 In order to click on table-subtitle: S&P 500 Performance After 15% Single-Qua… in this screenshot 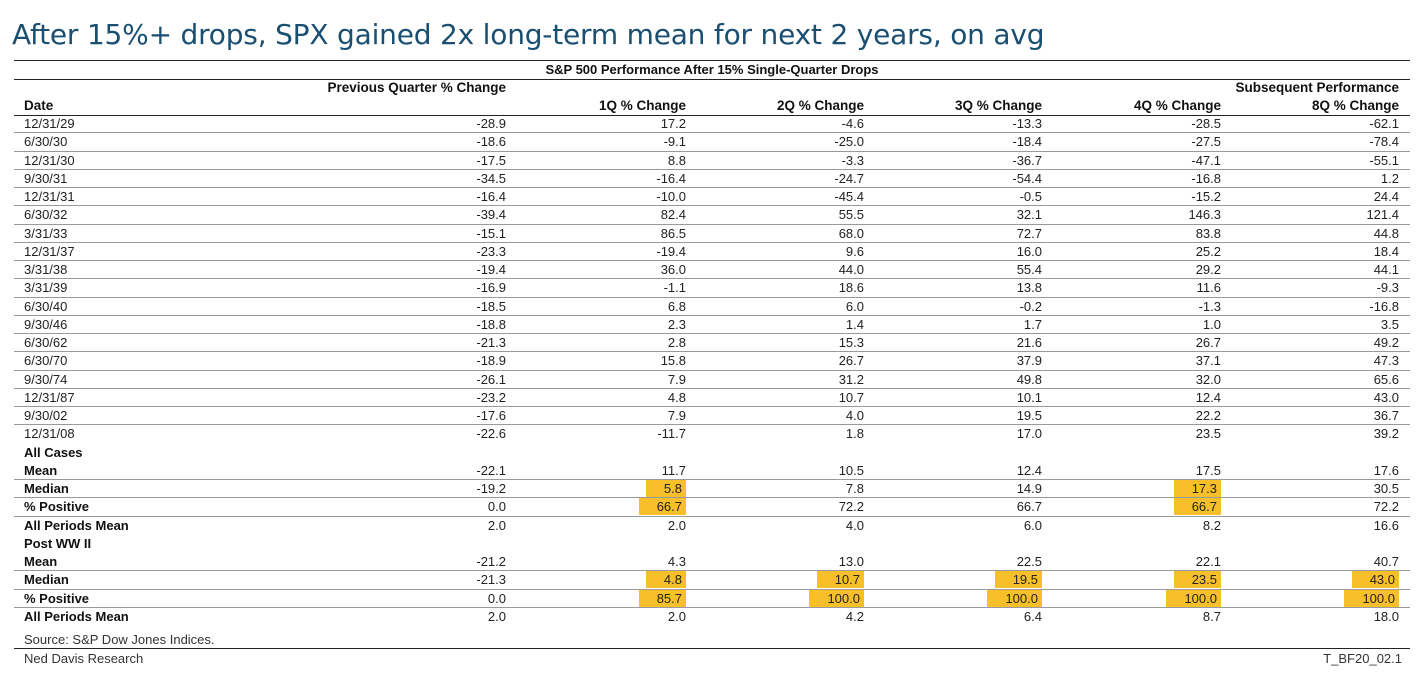, I will do `click(712, 69)`.